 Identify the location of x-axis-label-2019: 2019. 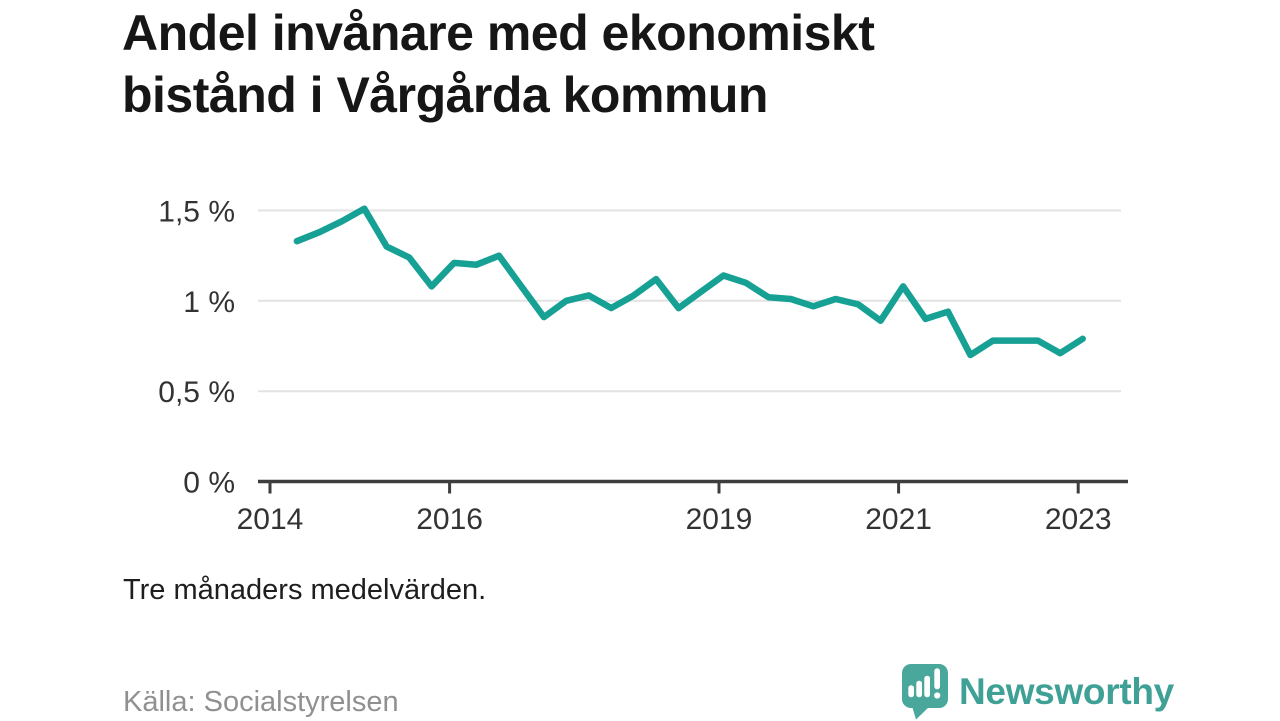
(719, 519).